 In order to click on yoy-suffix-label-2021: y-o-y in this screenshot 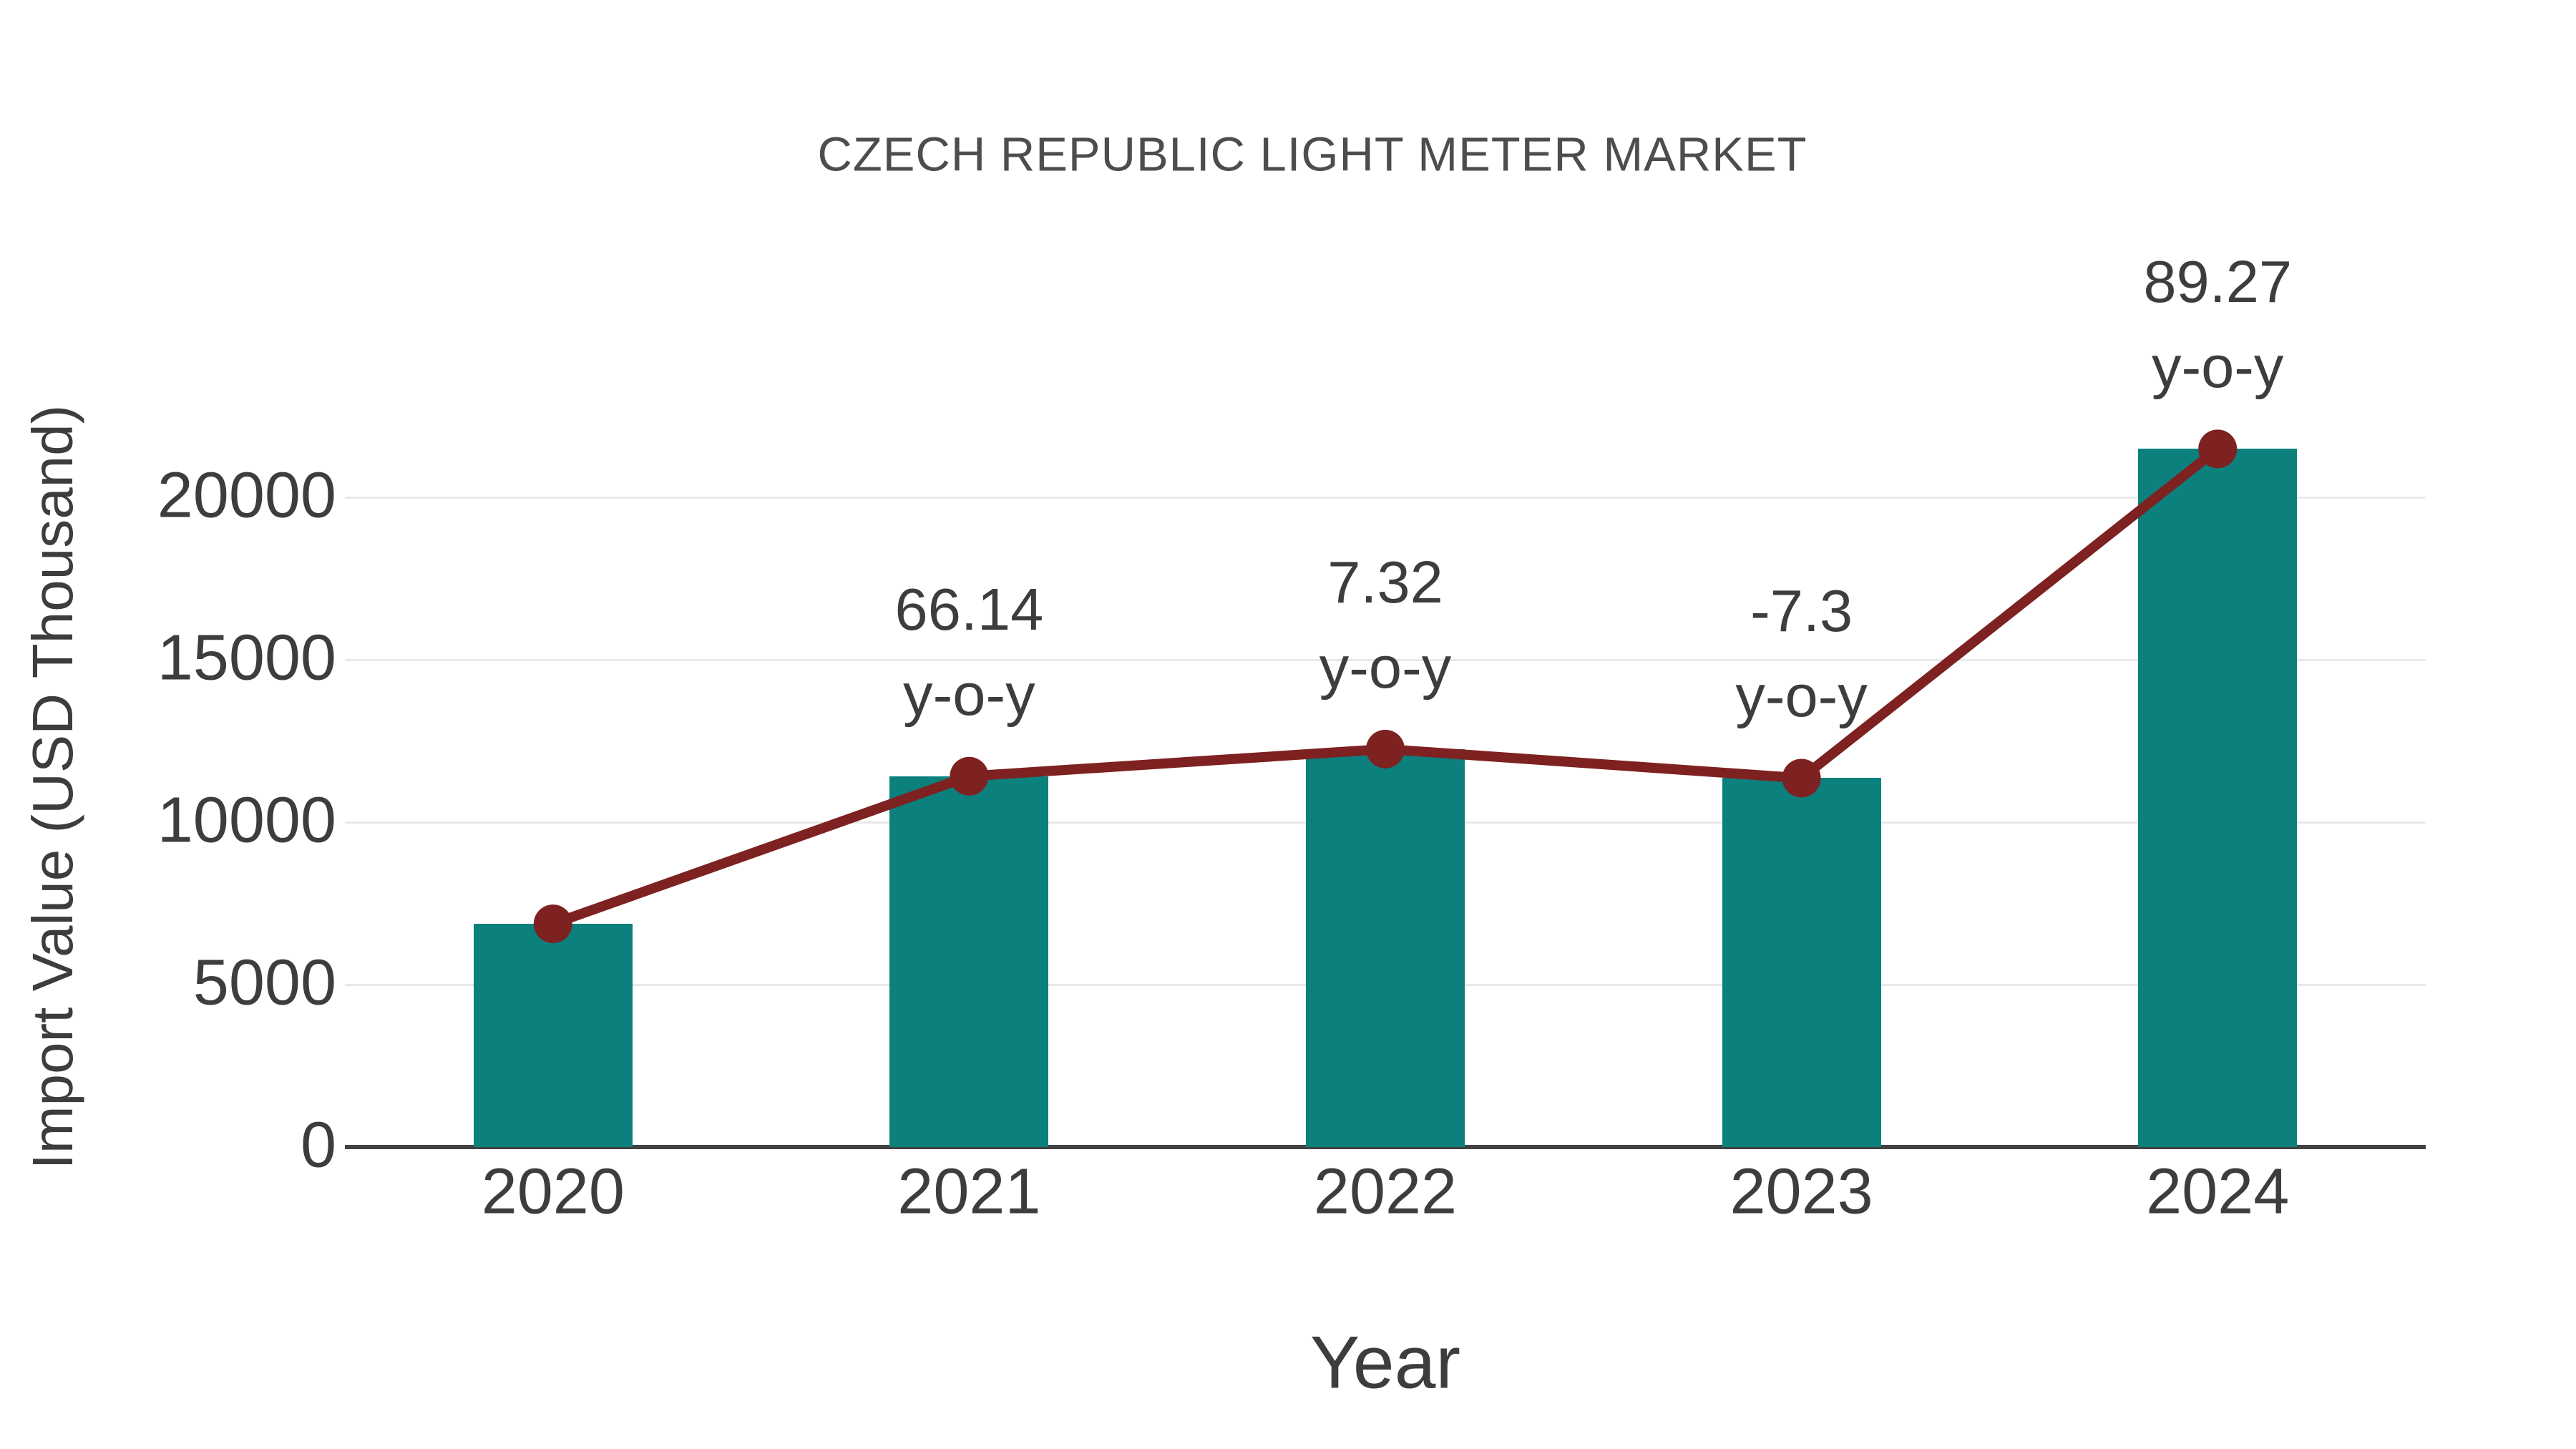, I will do `click(969, 694)`.